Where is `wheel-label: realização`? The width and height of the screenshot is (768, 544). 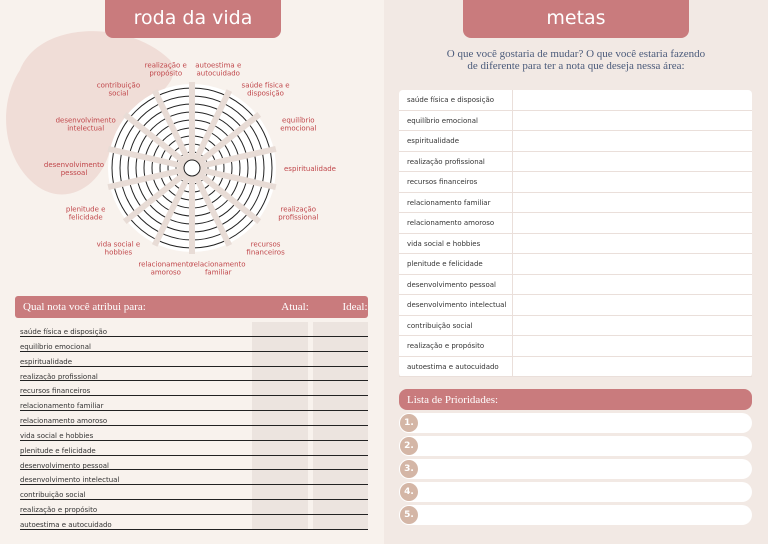
wheel-label: realização is located at coordinates (299, 209).